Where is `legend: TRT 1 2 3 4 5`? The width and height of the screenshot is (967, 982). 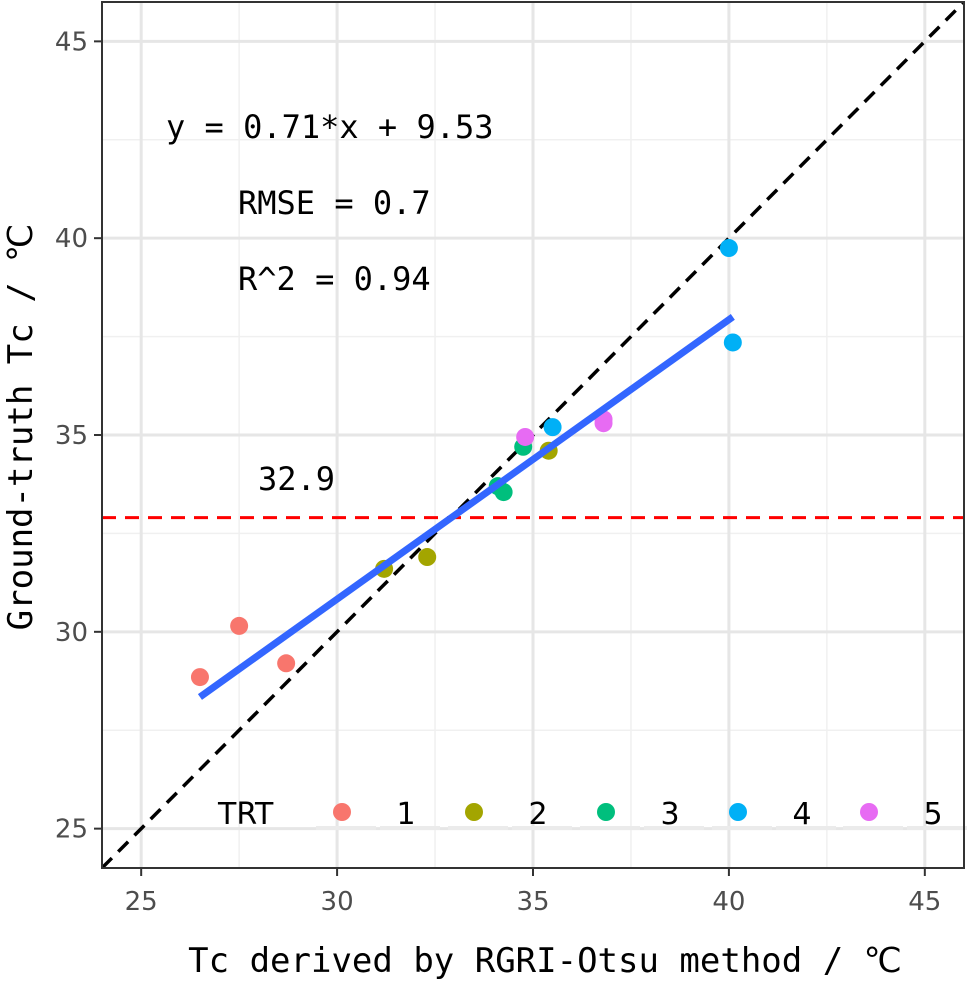 legend: TRT 1 2 3 4 5 is located at coordinates (592, 814).